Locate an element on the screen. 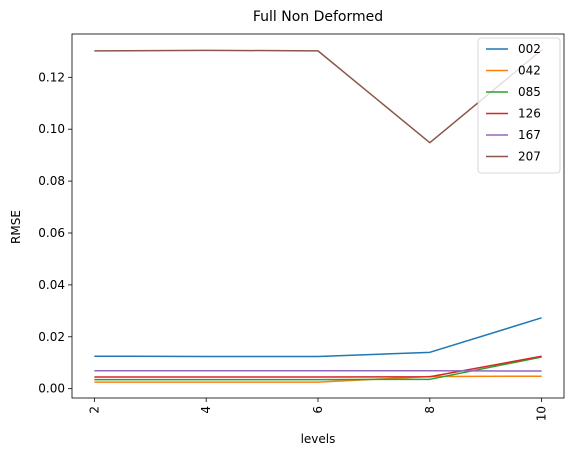 The width and height of the screenshot is (576, 456). legend-label-002: 002 is located at coordinates (529, 49).